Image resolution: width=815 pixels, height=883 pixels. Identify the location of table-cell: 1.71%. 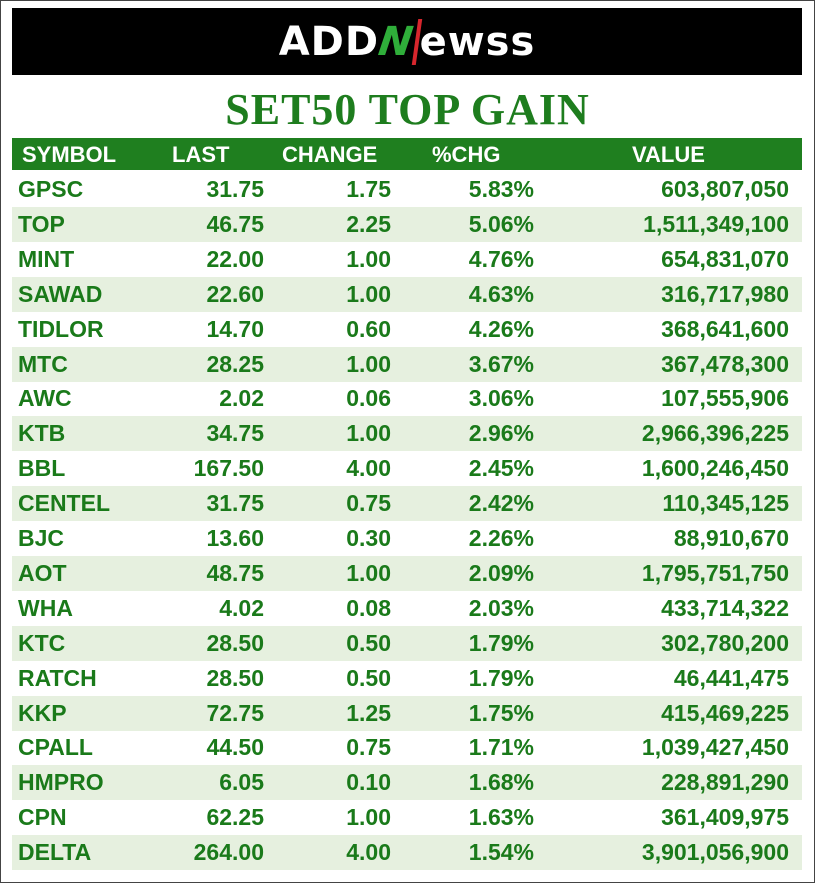
(501, 747).